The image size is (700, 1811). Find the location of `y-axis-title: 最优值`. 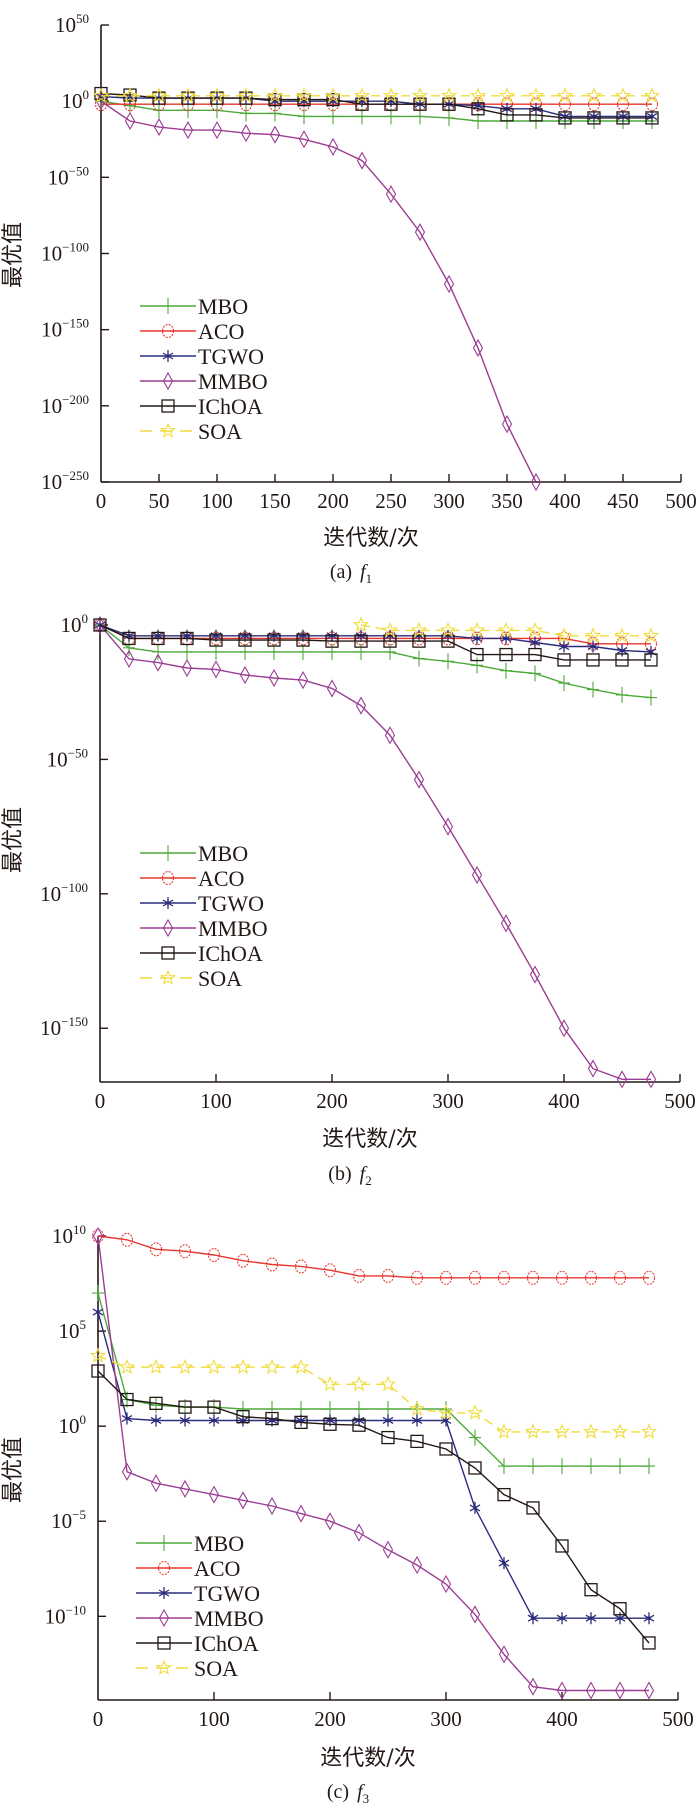

y-axis-title: 最优值 is located at coordinates (13, 255).